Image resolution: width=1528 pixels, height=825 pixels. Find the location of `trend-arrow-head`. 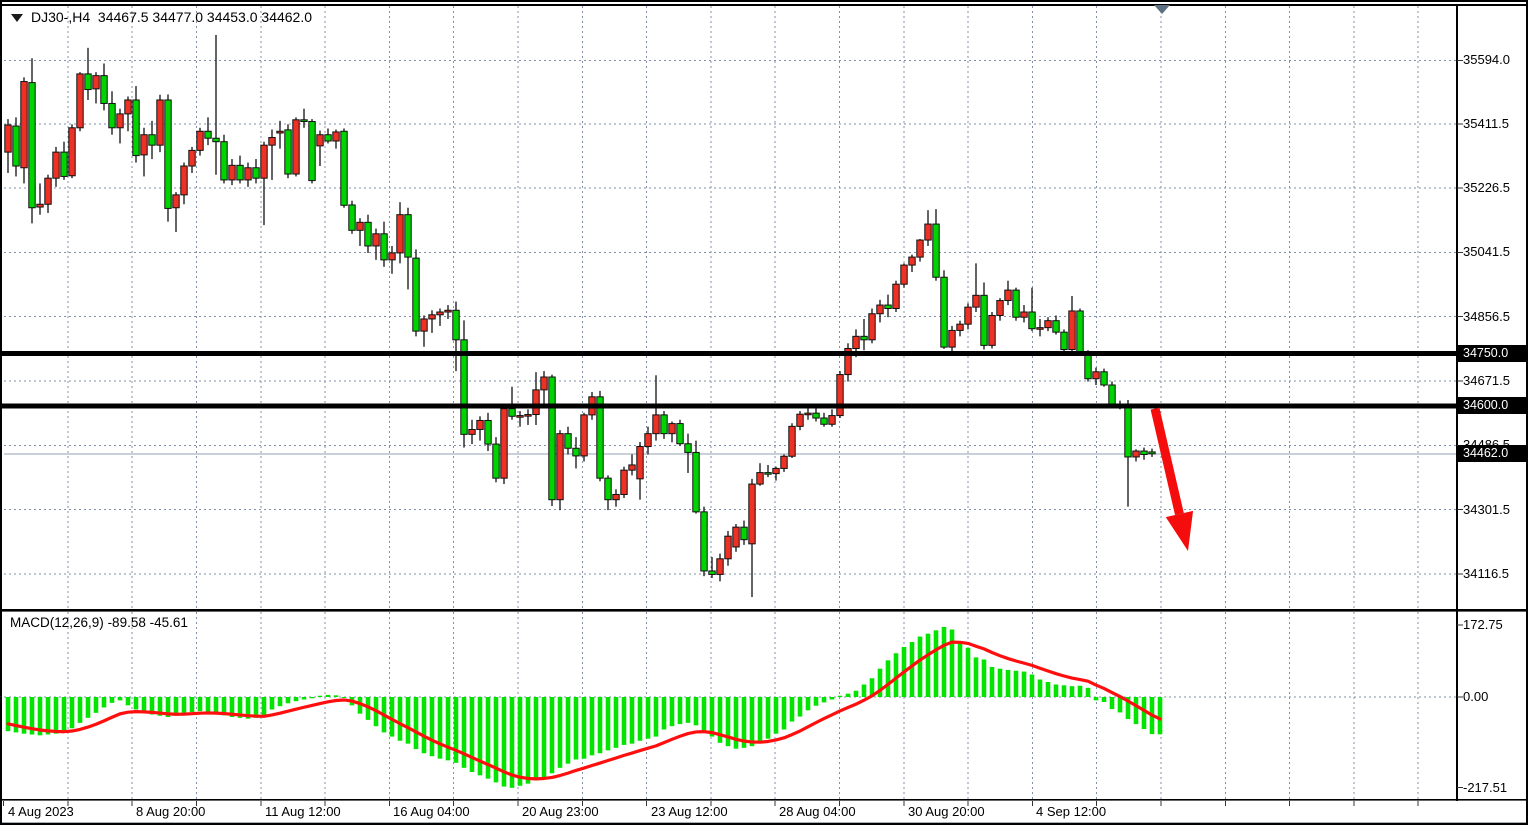

trend-arrow-head is located at coordinates (1179, 530).